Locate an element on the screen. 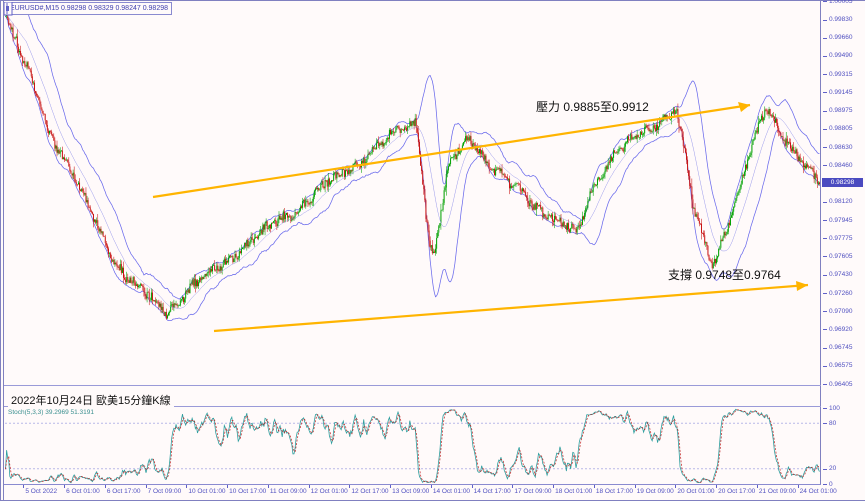 The height and width of the screenshot is (501, 865). stochastic-svg is located at coordinates (412, 446).